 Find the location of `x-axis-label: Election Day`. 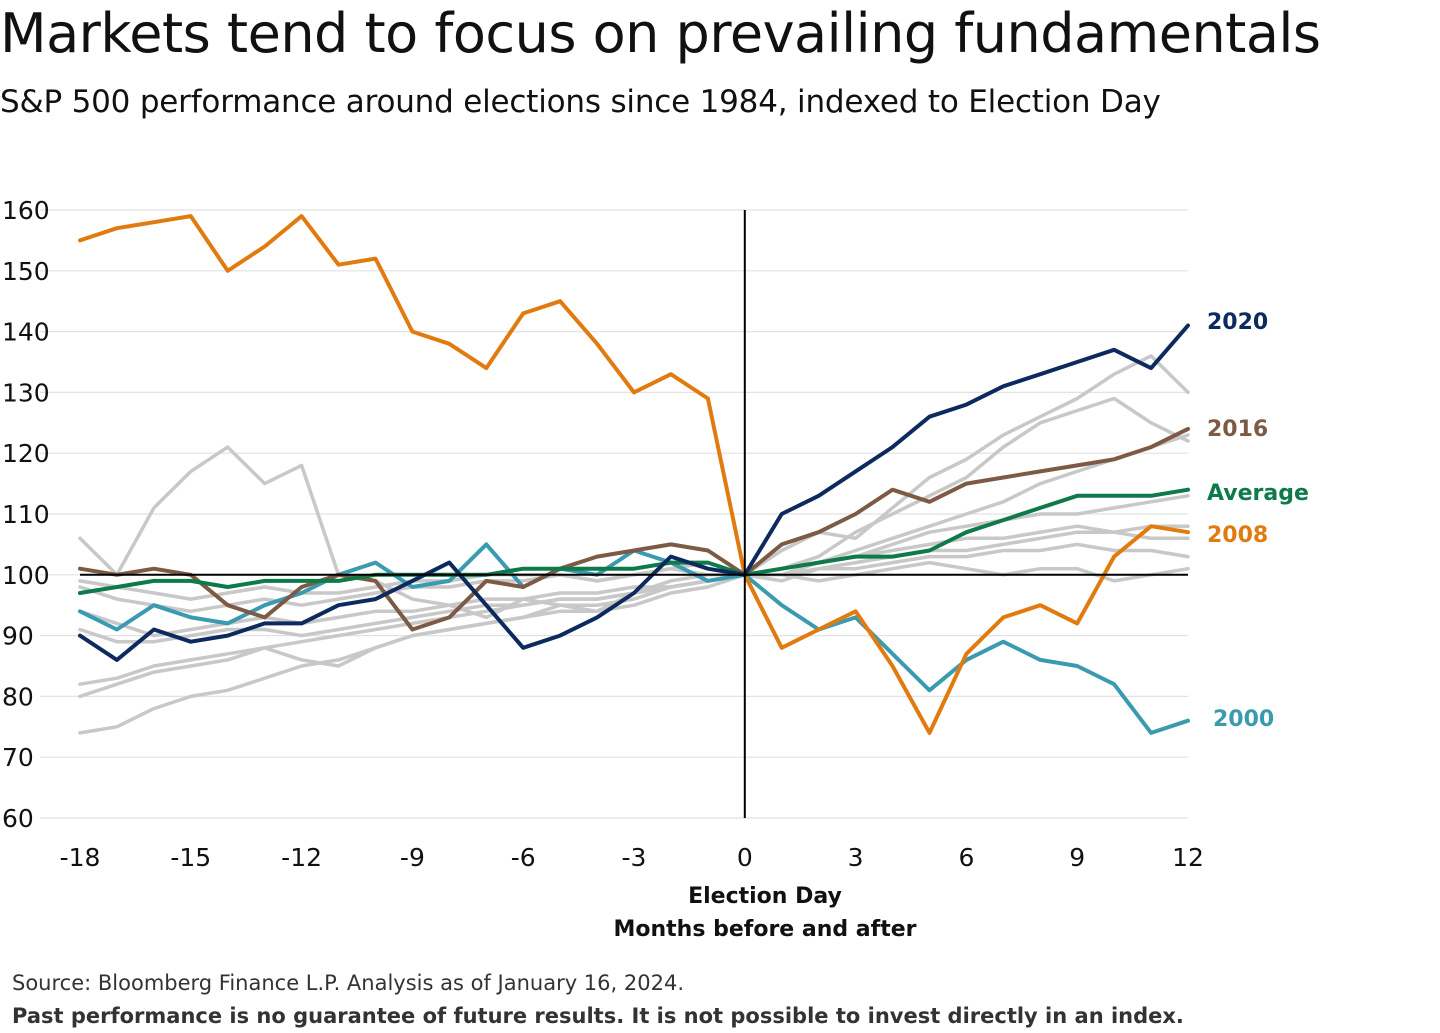

x-axis-label: Election Day is located at coordinates (765, 896).